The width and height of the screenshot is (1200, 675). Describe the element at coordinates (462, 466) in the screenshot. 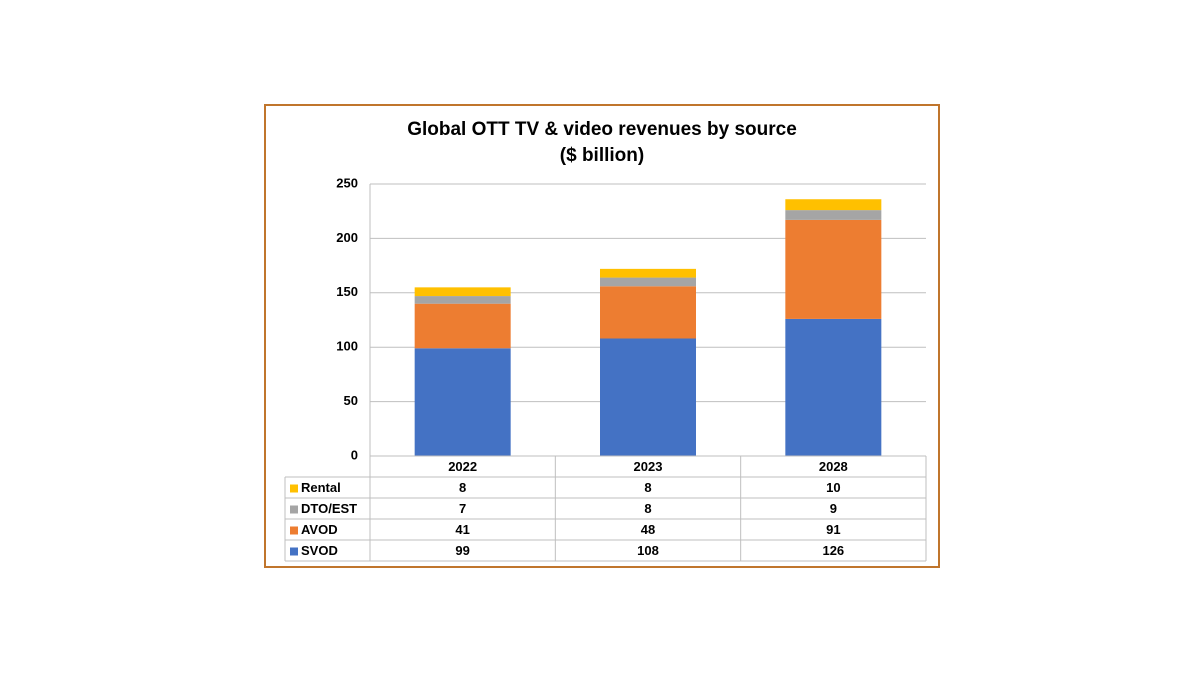

I see `x-tick-label: 2022` at that location.